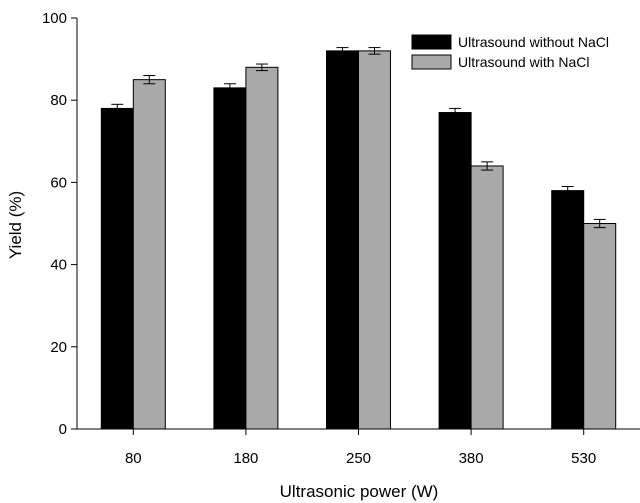  What do you see at coordinates (431, 42) in the screenshot?
I see `legend-swatch-without-nacl` at bounding box center [431, 42].